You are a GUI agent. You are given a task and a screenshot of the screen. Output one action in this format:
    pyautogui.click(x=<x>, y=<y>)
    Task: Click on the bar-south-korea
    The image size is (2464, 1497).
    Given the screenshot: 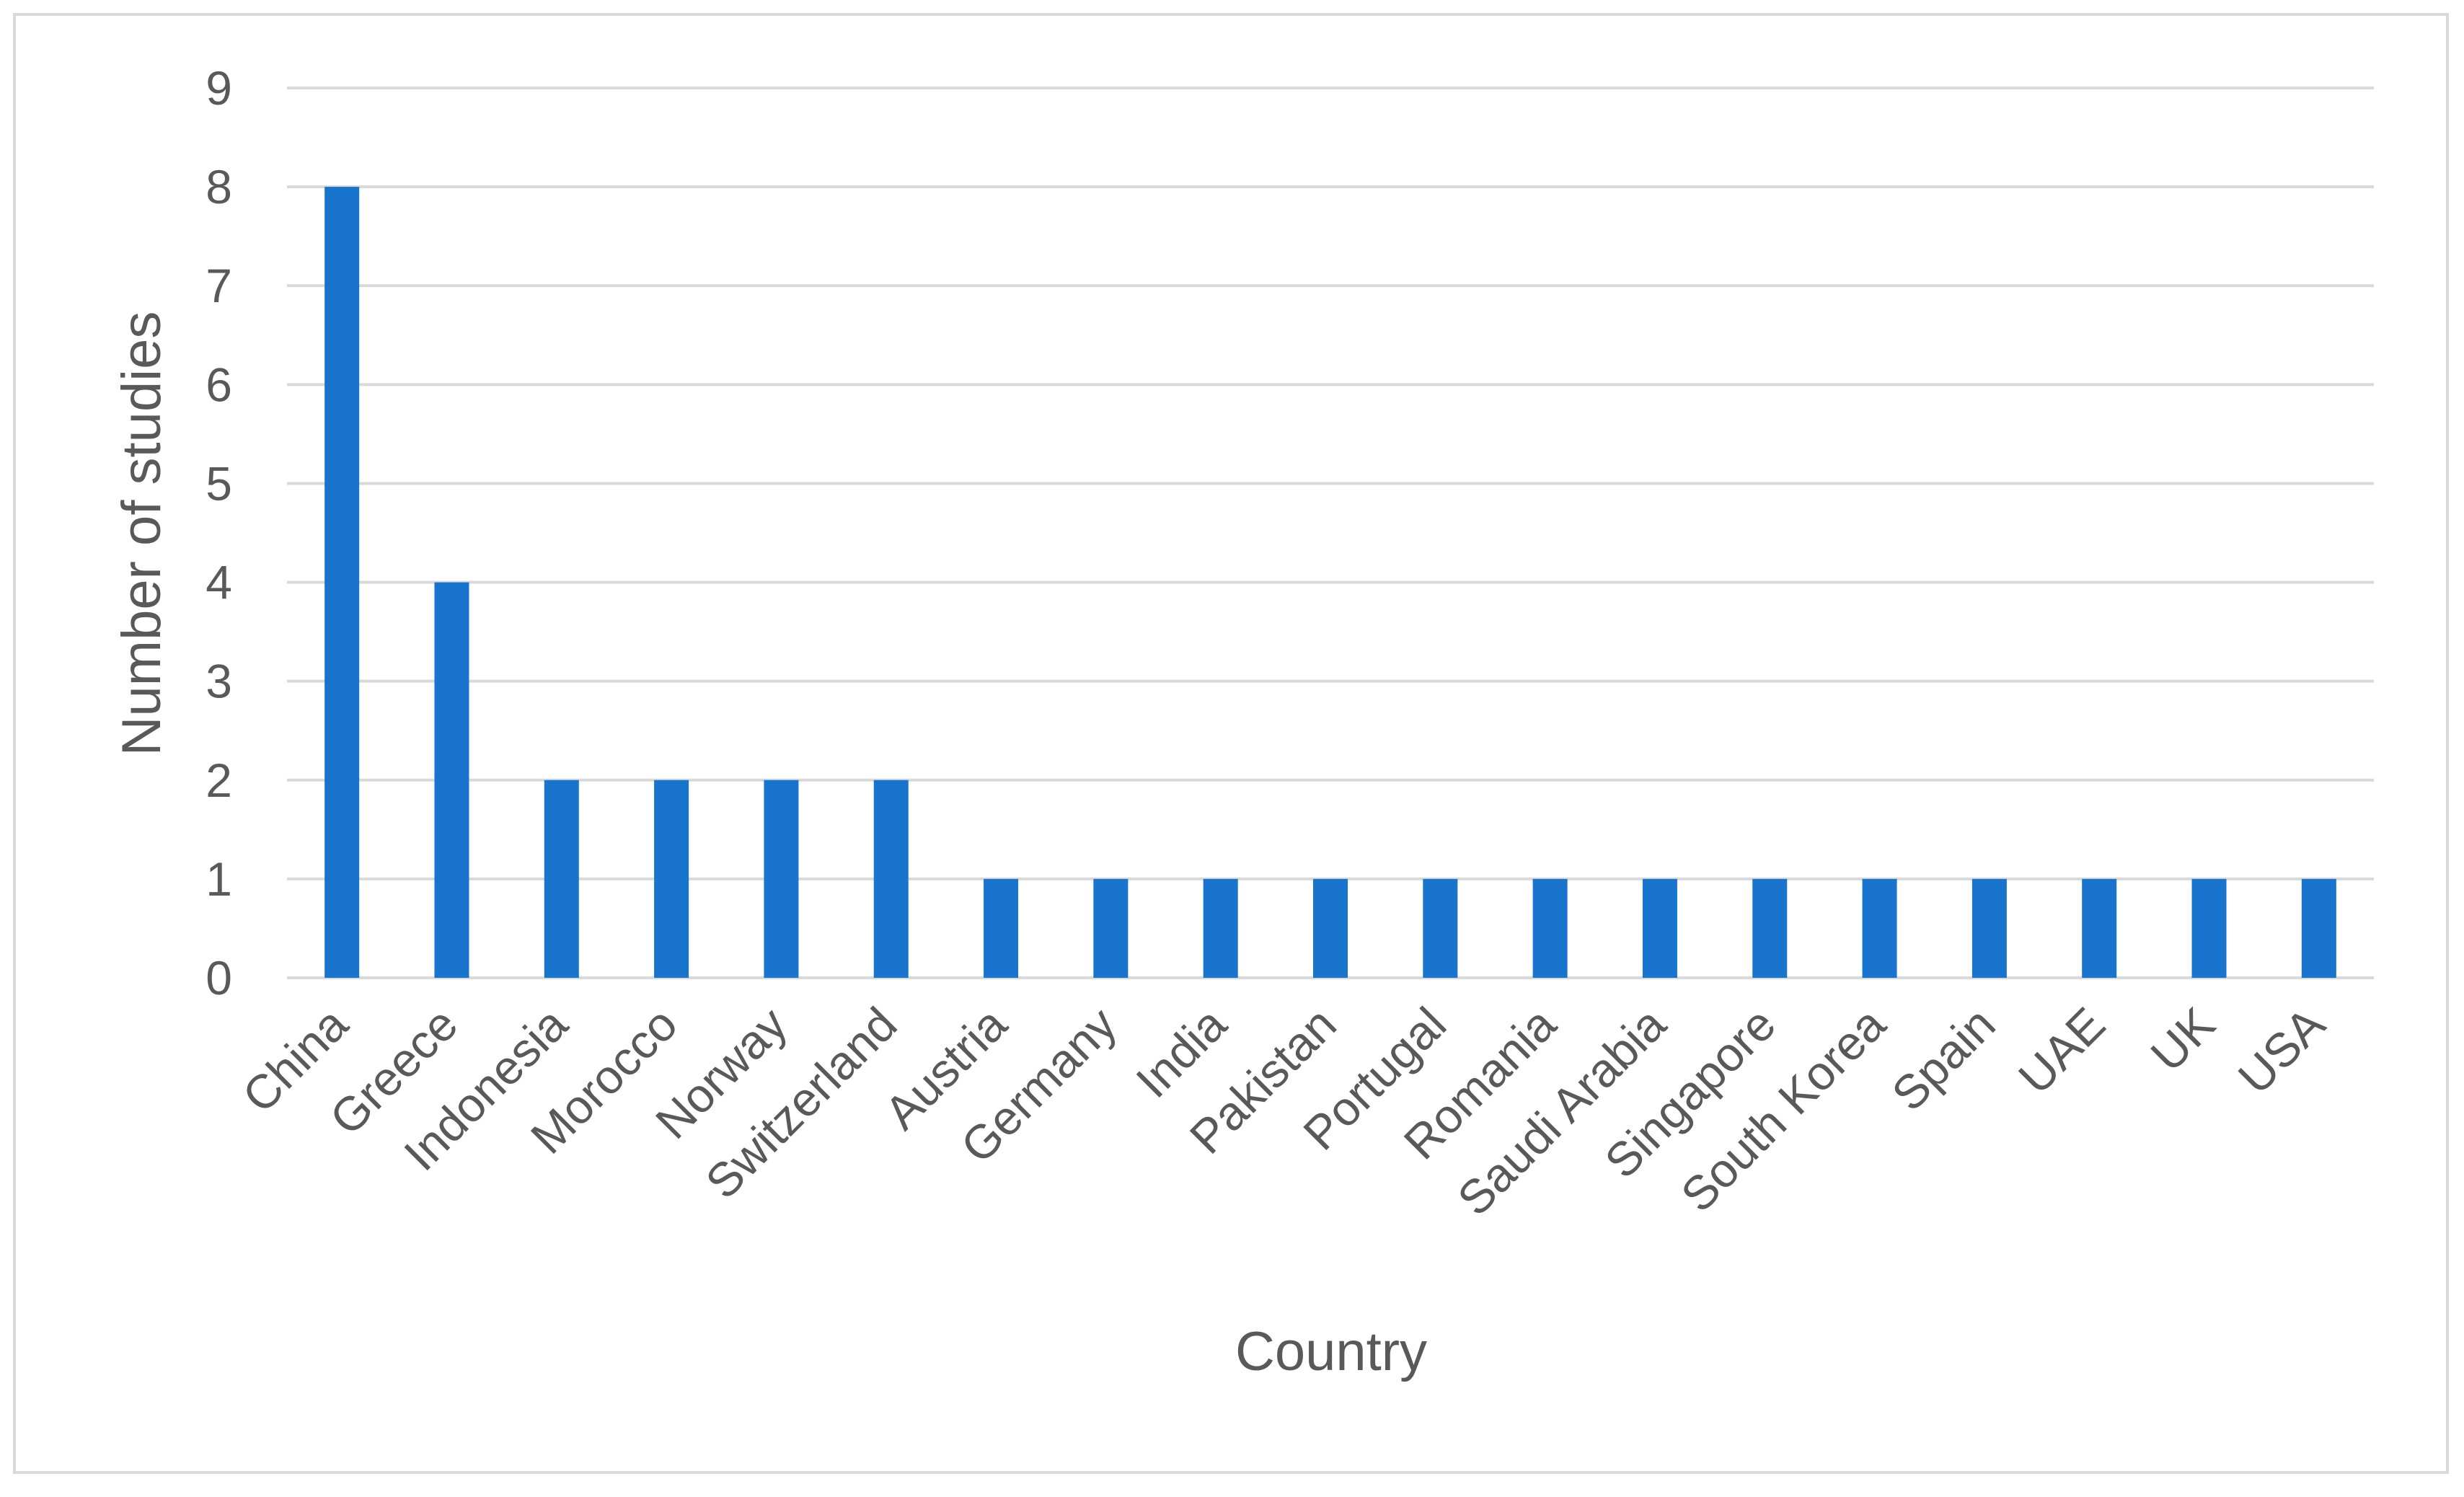 What is the action you would take?
    pyautogui.click(x=1879, y=928)
    